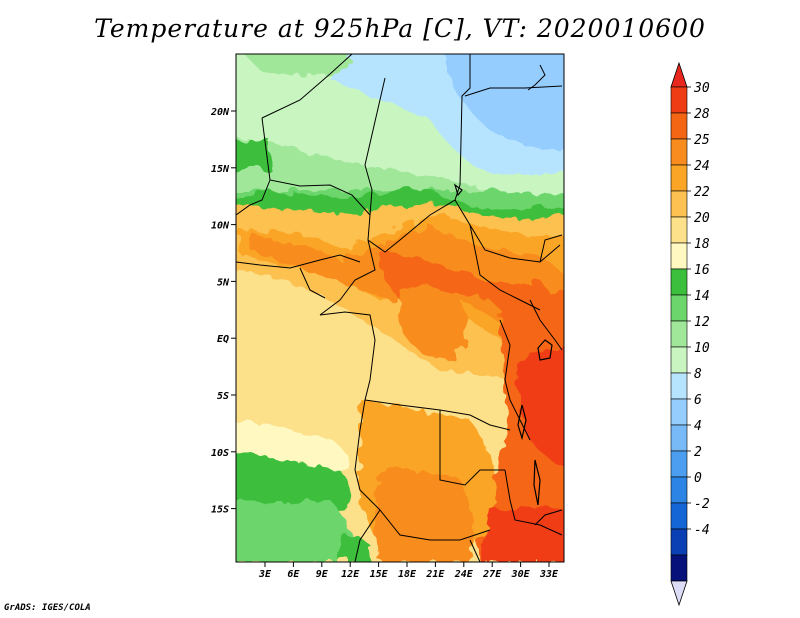 The height and width of the screenshot is (618, 800). What do you see at coordinates (407, 574) in the screenshot?
I see `lon-tick-label: 18E` at bounding box center [407, 574].